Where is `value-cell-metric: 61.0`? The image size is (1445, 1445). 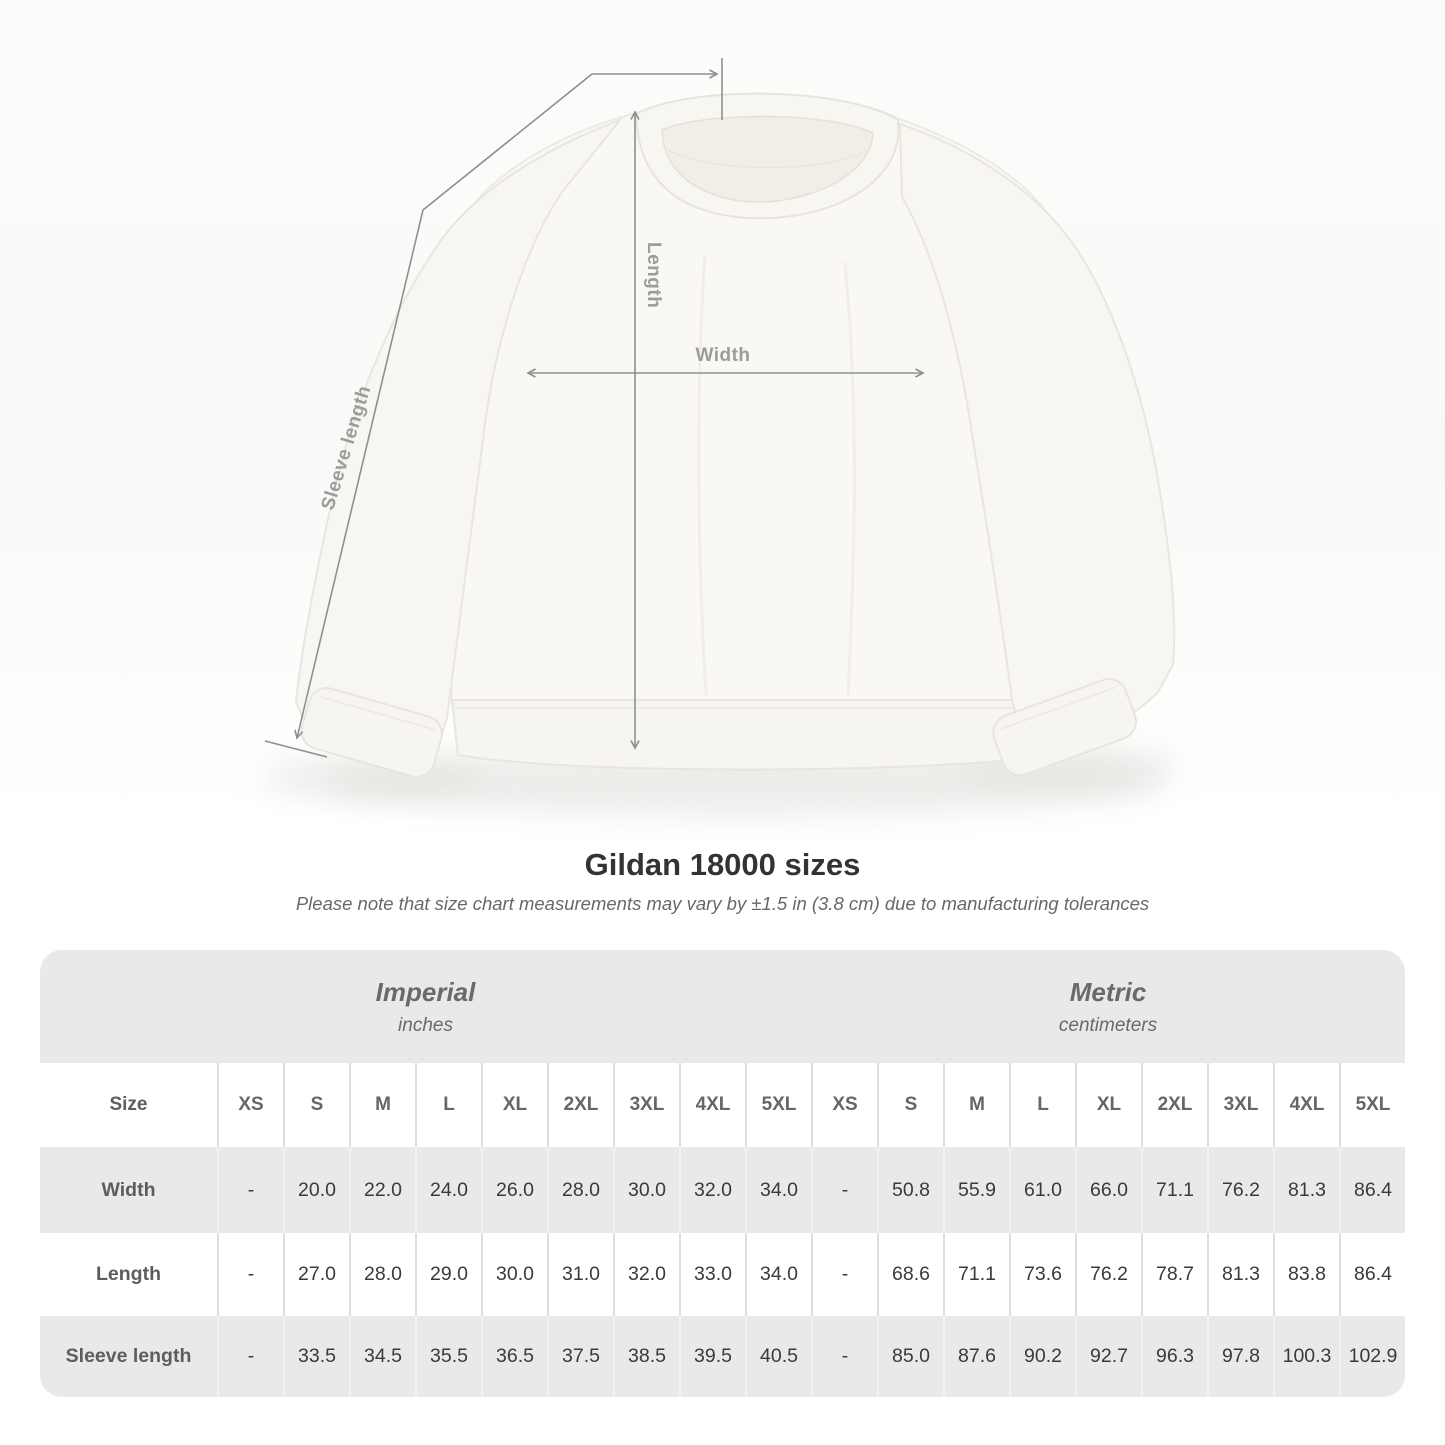
value-cell-metric: 61.0 is located at coordinates (1042, 1190).